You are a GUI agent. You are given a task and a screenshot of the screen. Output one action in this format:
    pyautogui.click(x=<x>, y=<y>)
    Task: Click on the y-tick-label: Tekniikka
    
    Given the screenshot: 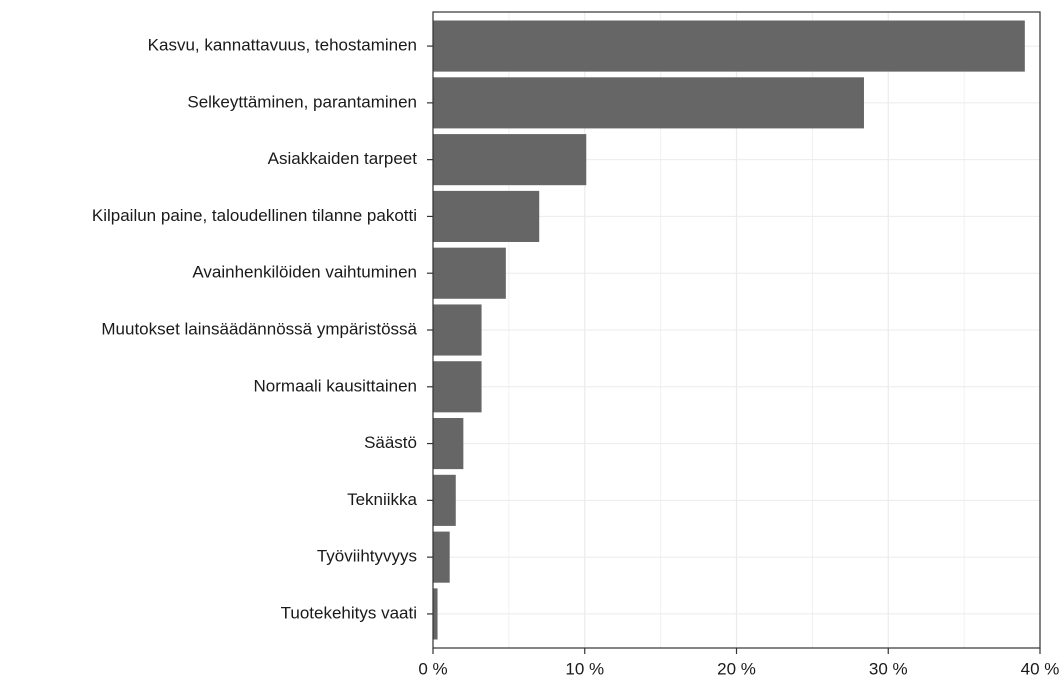 What is the action you would take?
    pyautogui.click(x=382, y=499)
    